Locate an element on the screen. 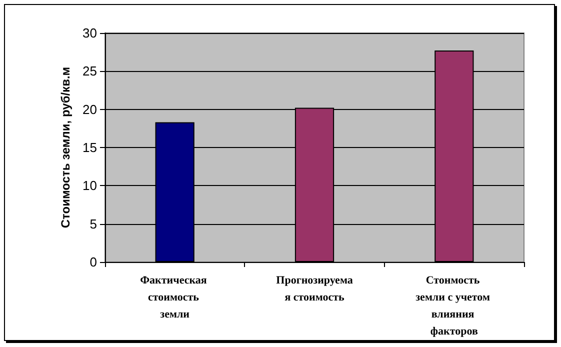 The width and height of the screenshot is (561, 347). y-tick-label: 10 is located at coordinates (89, 186).